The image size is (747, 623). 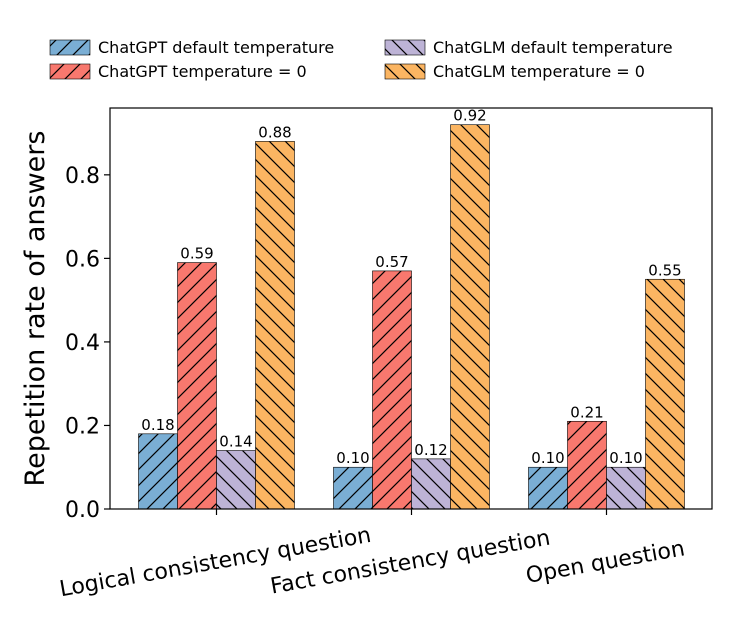 What do you see at coordinates (586, 412) in the screenshot?
I see `bar-value-label: 0.21` at bounding box center [586, 412].